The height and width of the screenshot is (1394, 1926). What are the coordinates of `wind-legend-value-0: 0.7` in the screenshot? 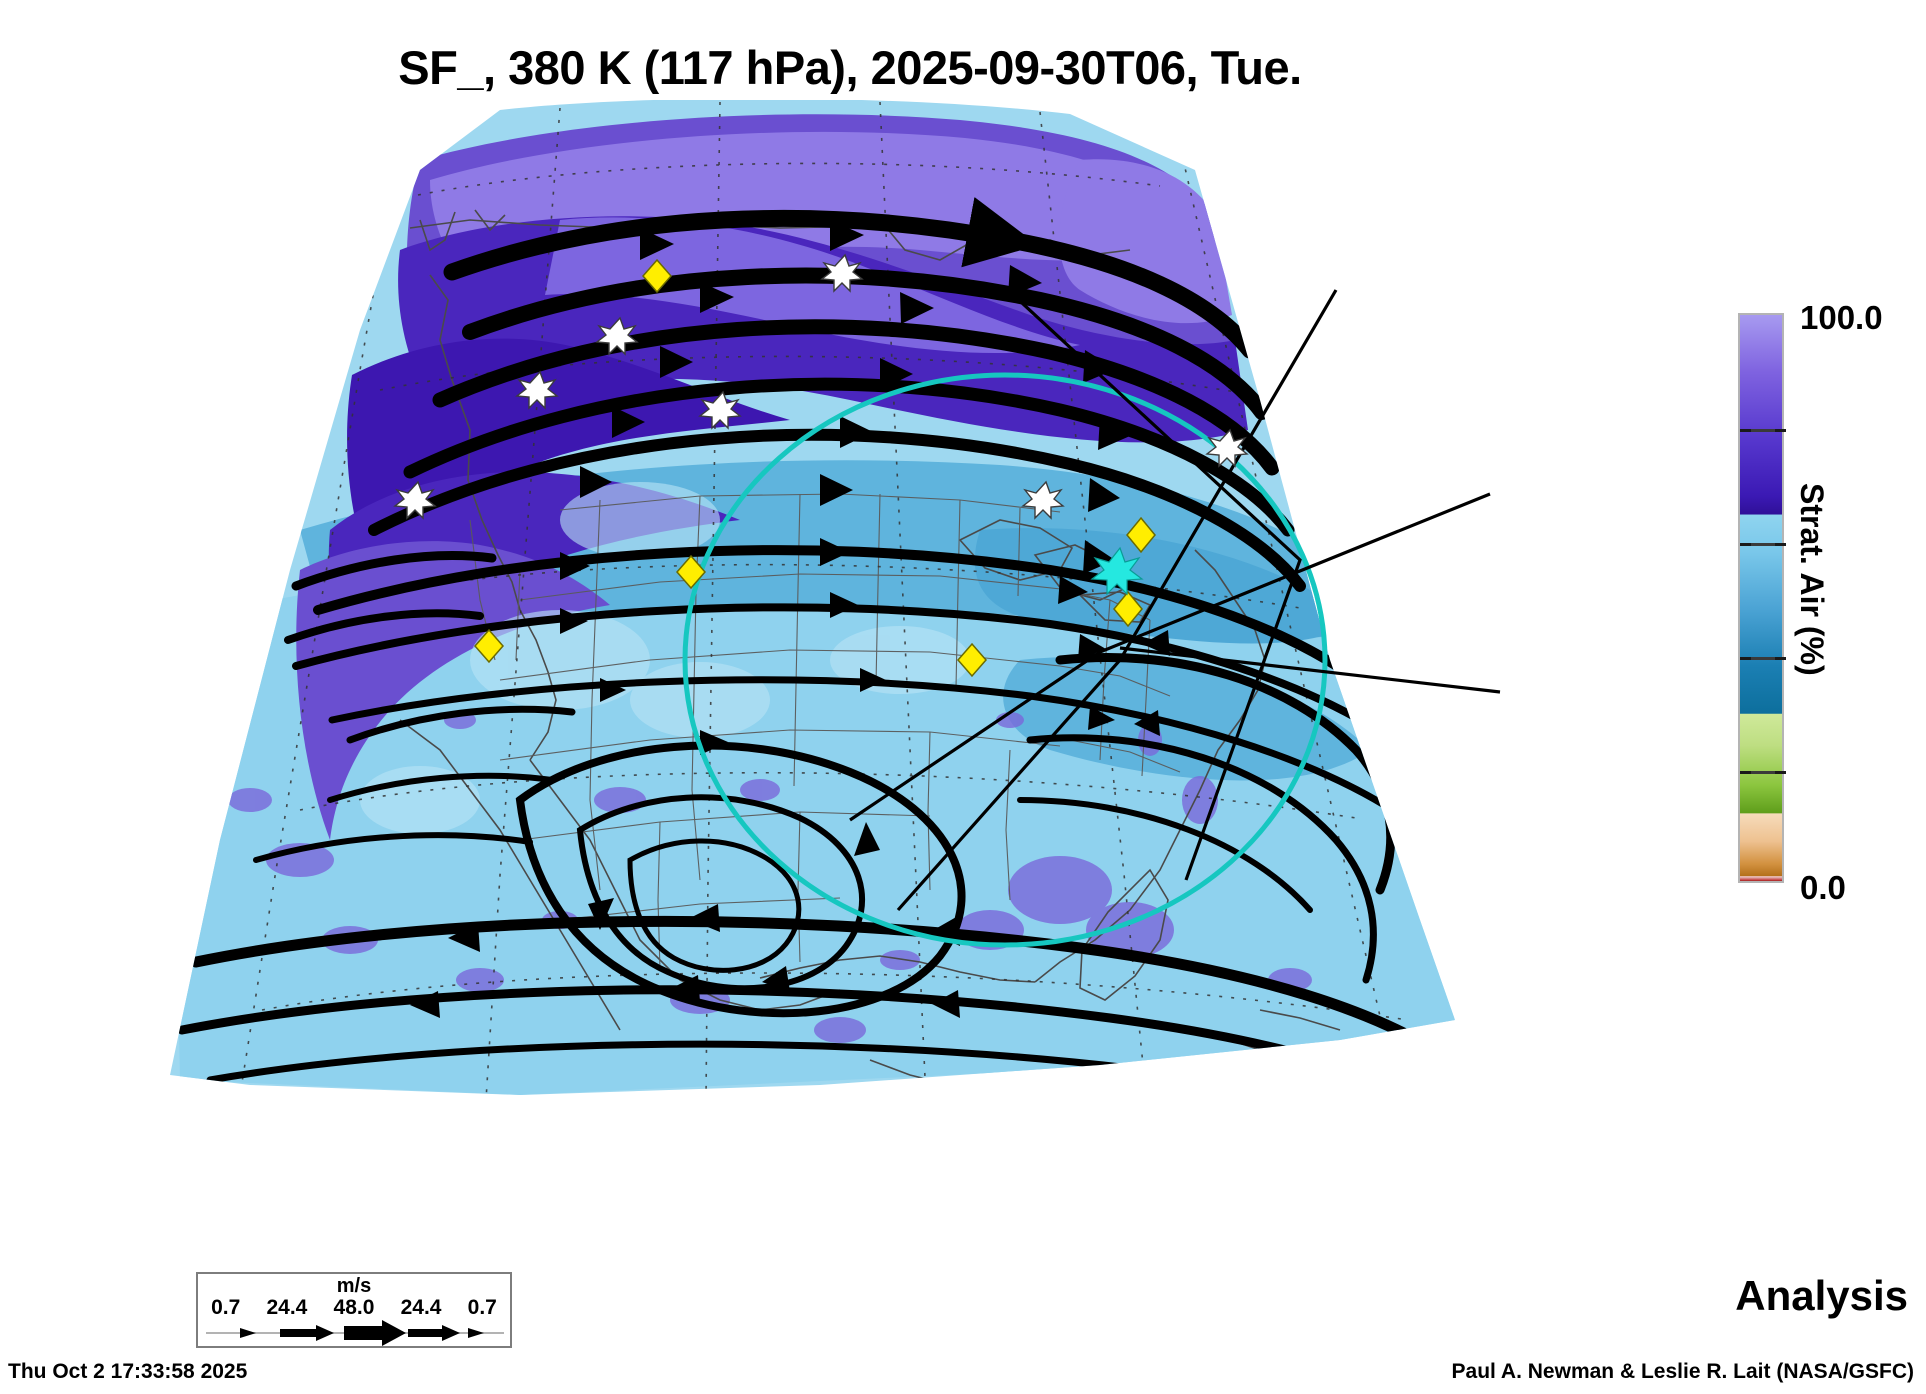 It's located at (226, 1307).